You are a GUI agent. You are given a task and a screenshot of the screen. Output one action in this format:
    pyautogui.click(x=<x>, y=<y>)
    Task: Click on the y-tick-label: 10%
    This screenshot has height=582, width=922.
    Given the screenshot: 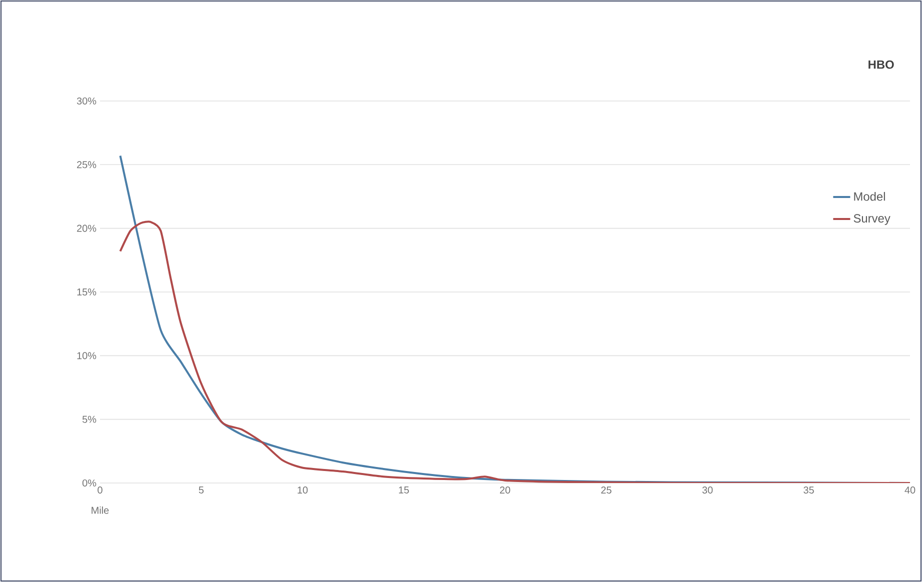 What is the action you would take?
    pyautogui.click(x=86, y=356)
    